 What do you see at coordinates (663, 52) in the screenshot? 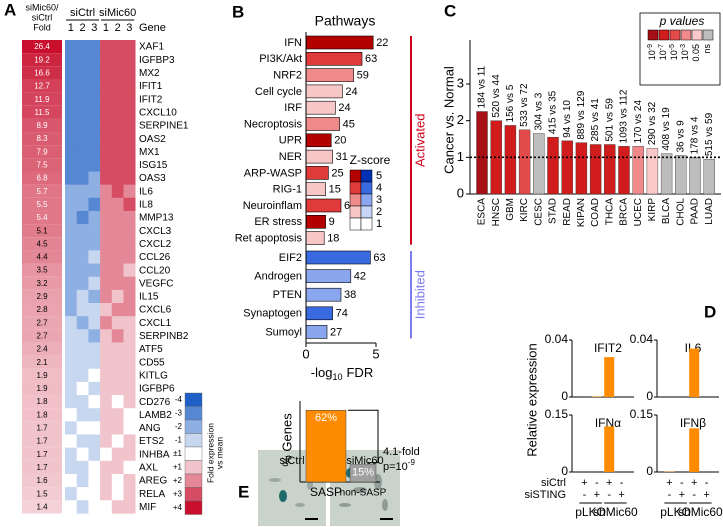
I see `legend-label: 10-7` at bounding box center [663, 52].